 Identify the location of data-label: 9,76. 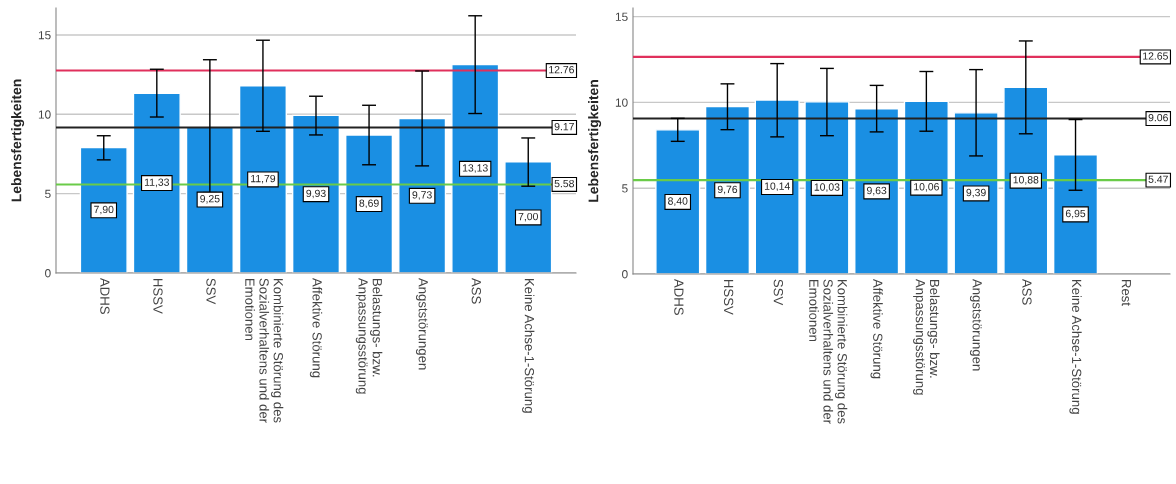
(727, 190).